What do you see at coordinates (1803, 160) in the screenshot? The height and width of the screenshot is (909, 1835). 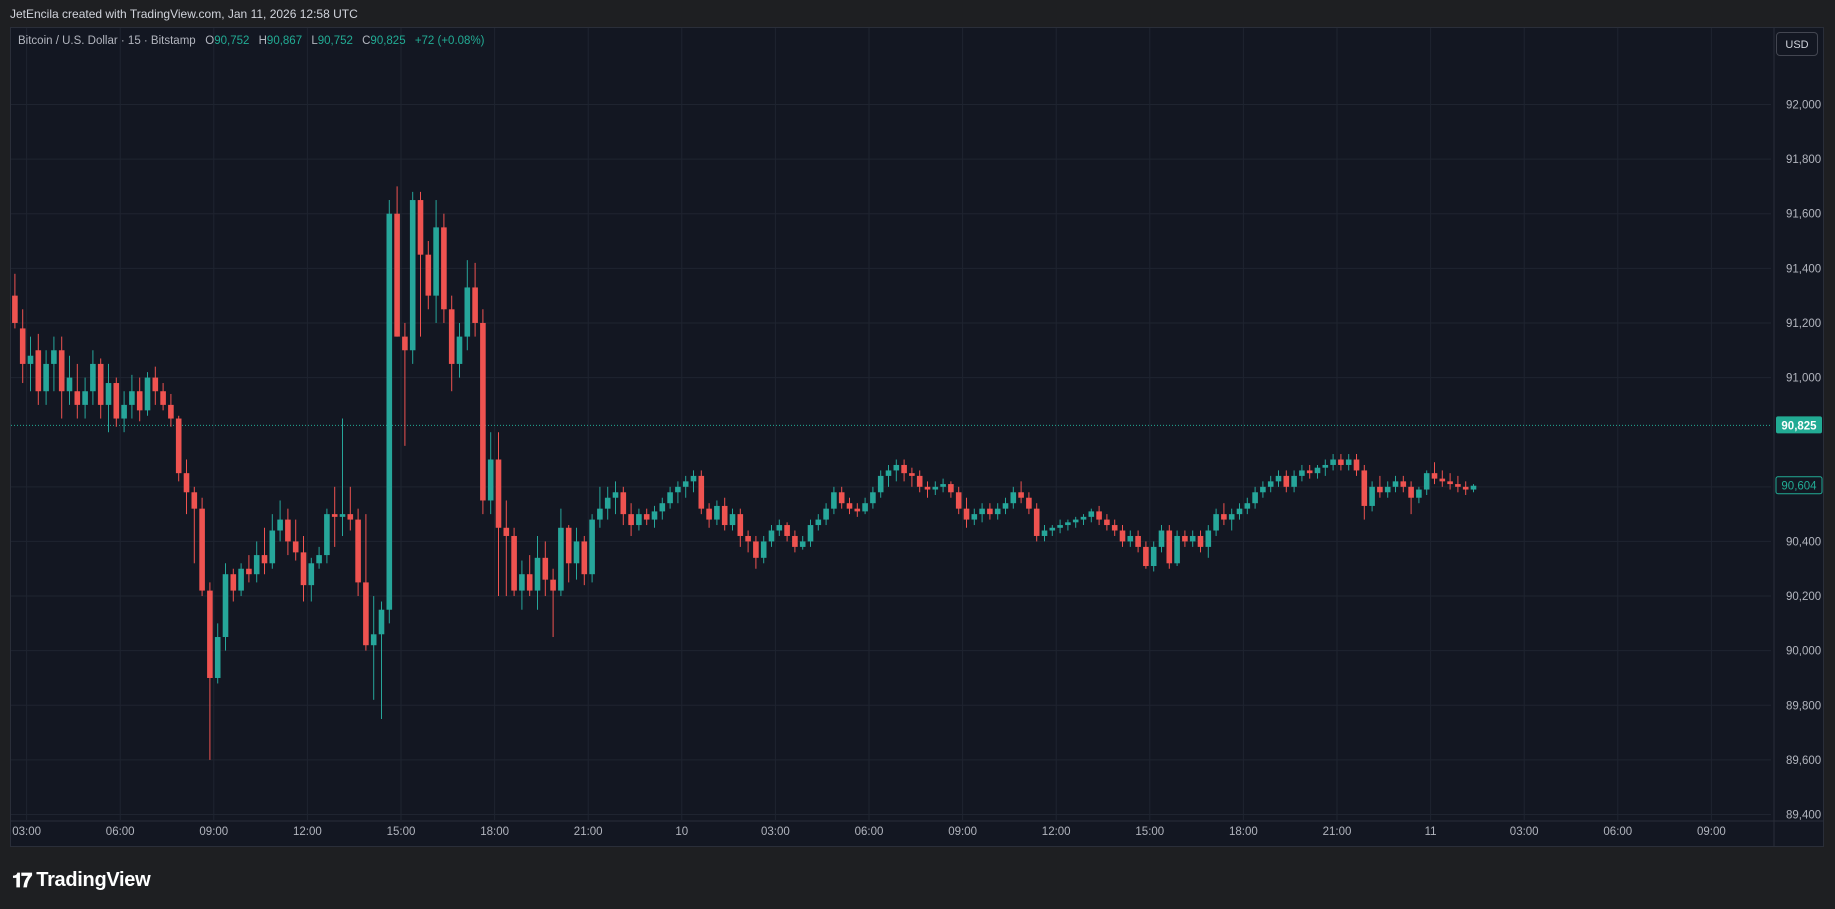 I see `y-tick-label: 91,800` at bounding box center [1803, 160].